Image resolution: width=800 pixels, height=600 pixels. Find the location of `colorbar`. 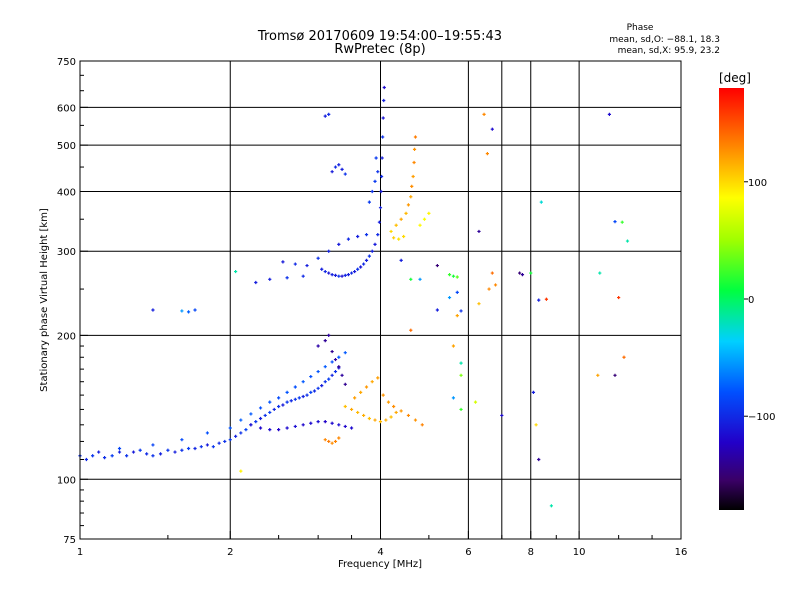

colorbar is located at coordinates (731, 299).